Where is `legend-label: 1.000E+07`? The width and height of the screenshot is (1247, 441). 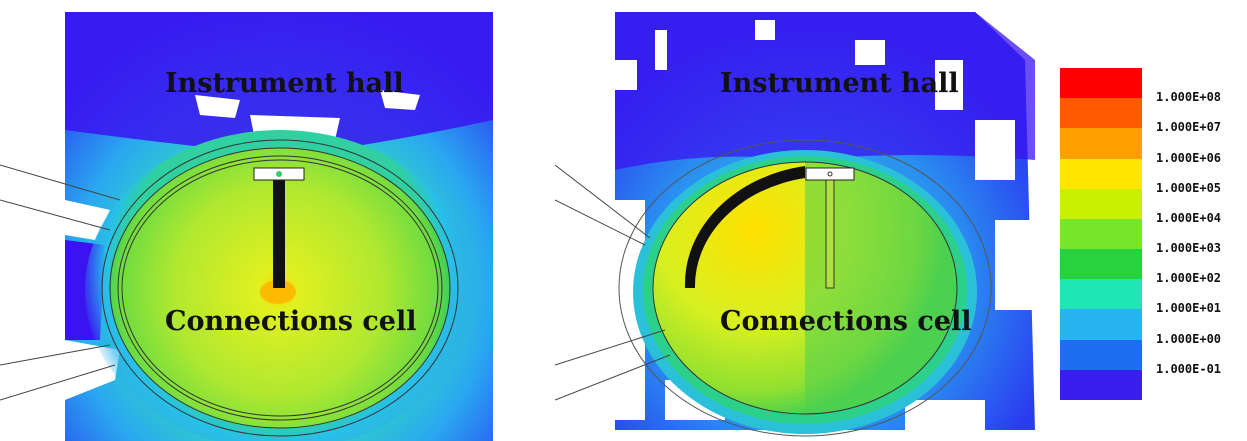
legend-label: 1.000E+07 is located at coordinates (1189, 127).